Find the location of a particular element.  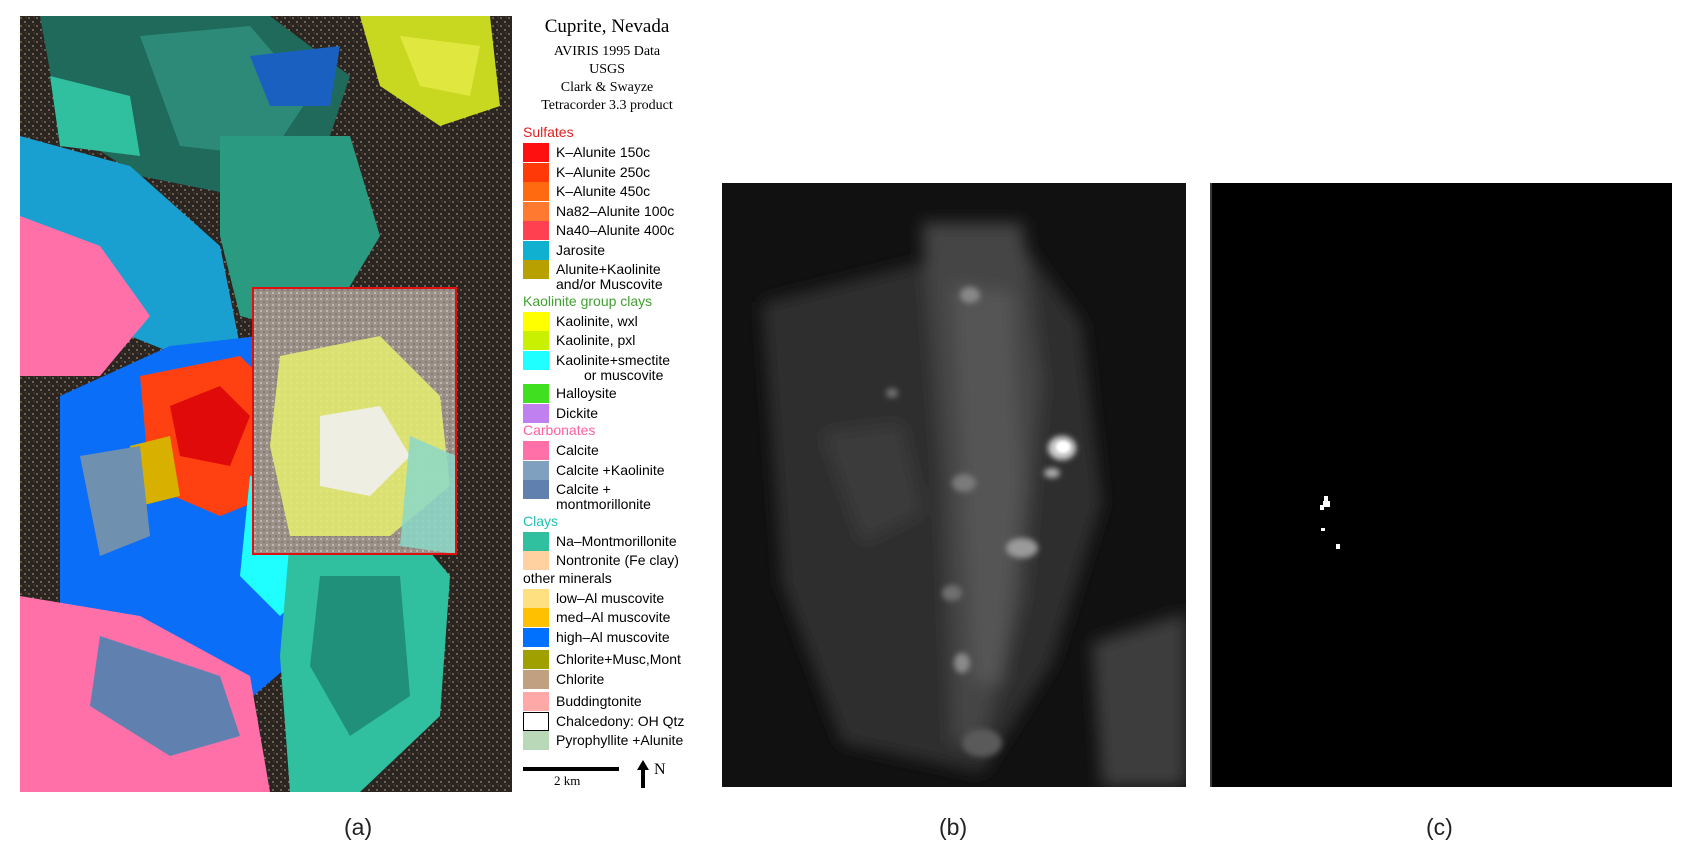

legend-item-label: Pyrophyllite +Alunite is located at coordinates (620, 740).